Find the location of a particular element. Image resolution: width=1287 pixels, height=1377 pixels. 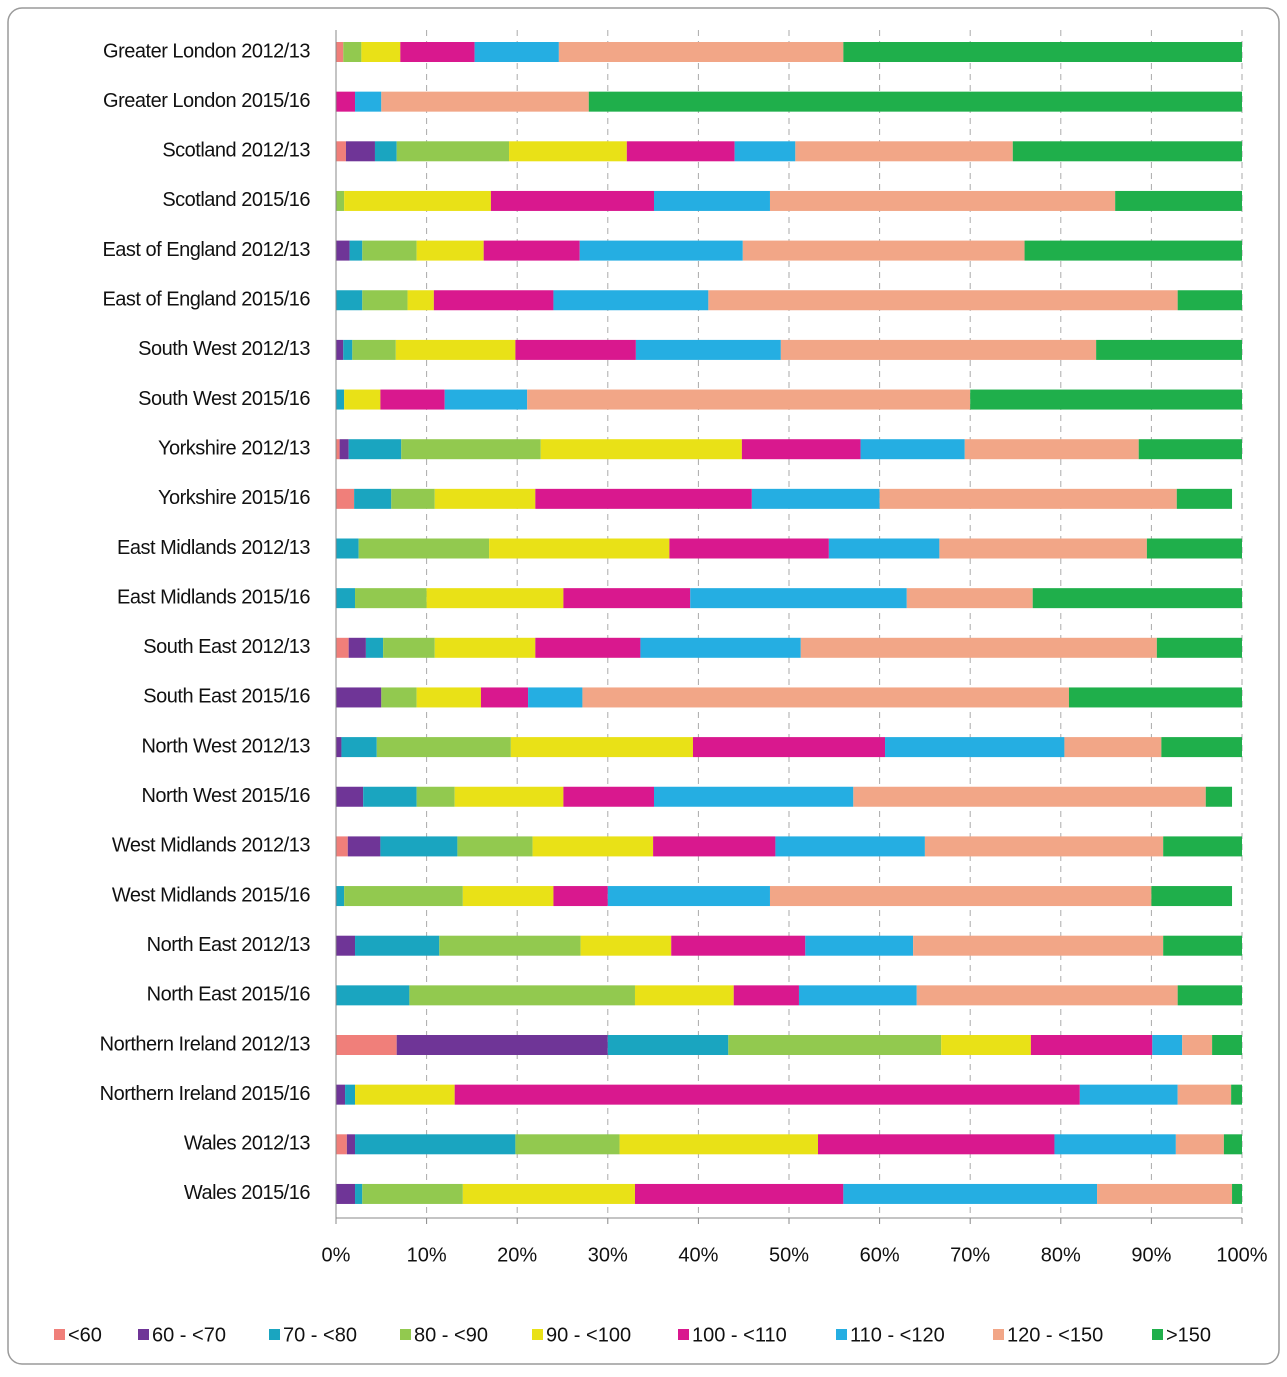

legend-label: 60 - <70 is located at coordinates (189, 1335).